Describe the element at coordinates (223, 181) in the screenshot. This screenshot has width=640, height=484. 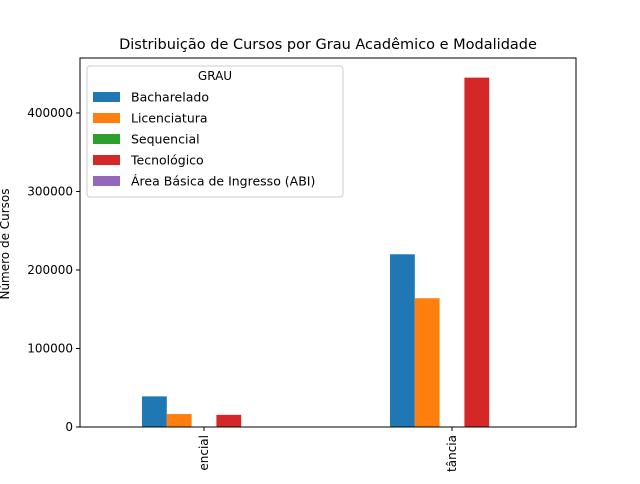
I see `legend-label: Área Básica de Ingresso (ABI)` at that location.